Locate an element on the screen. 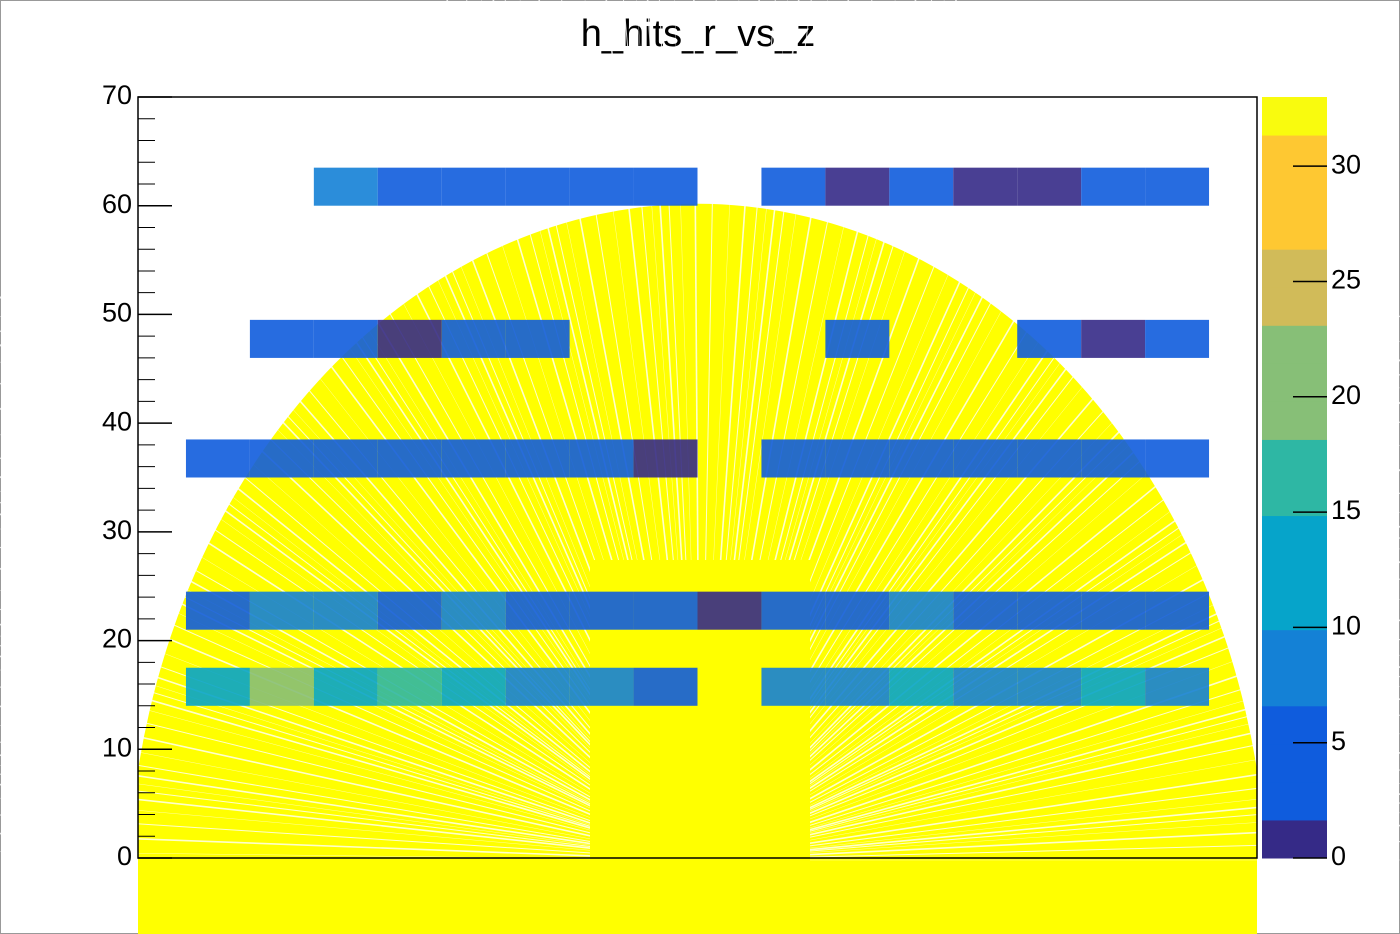 This screenshot has width=1400, height=934. colorbar-tick-label: 0 is located at coordinates (1338, 856).